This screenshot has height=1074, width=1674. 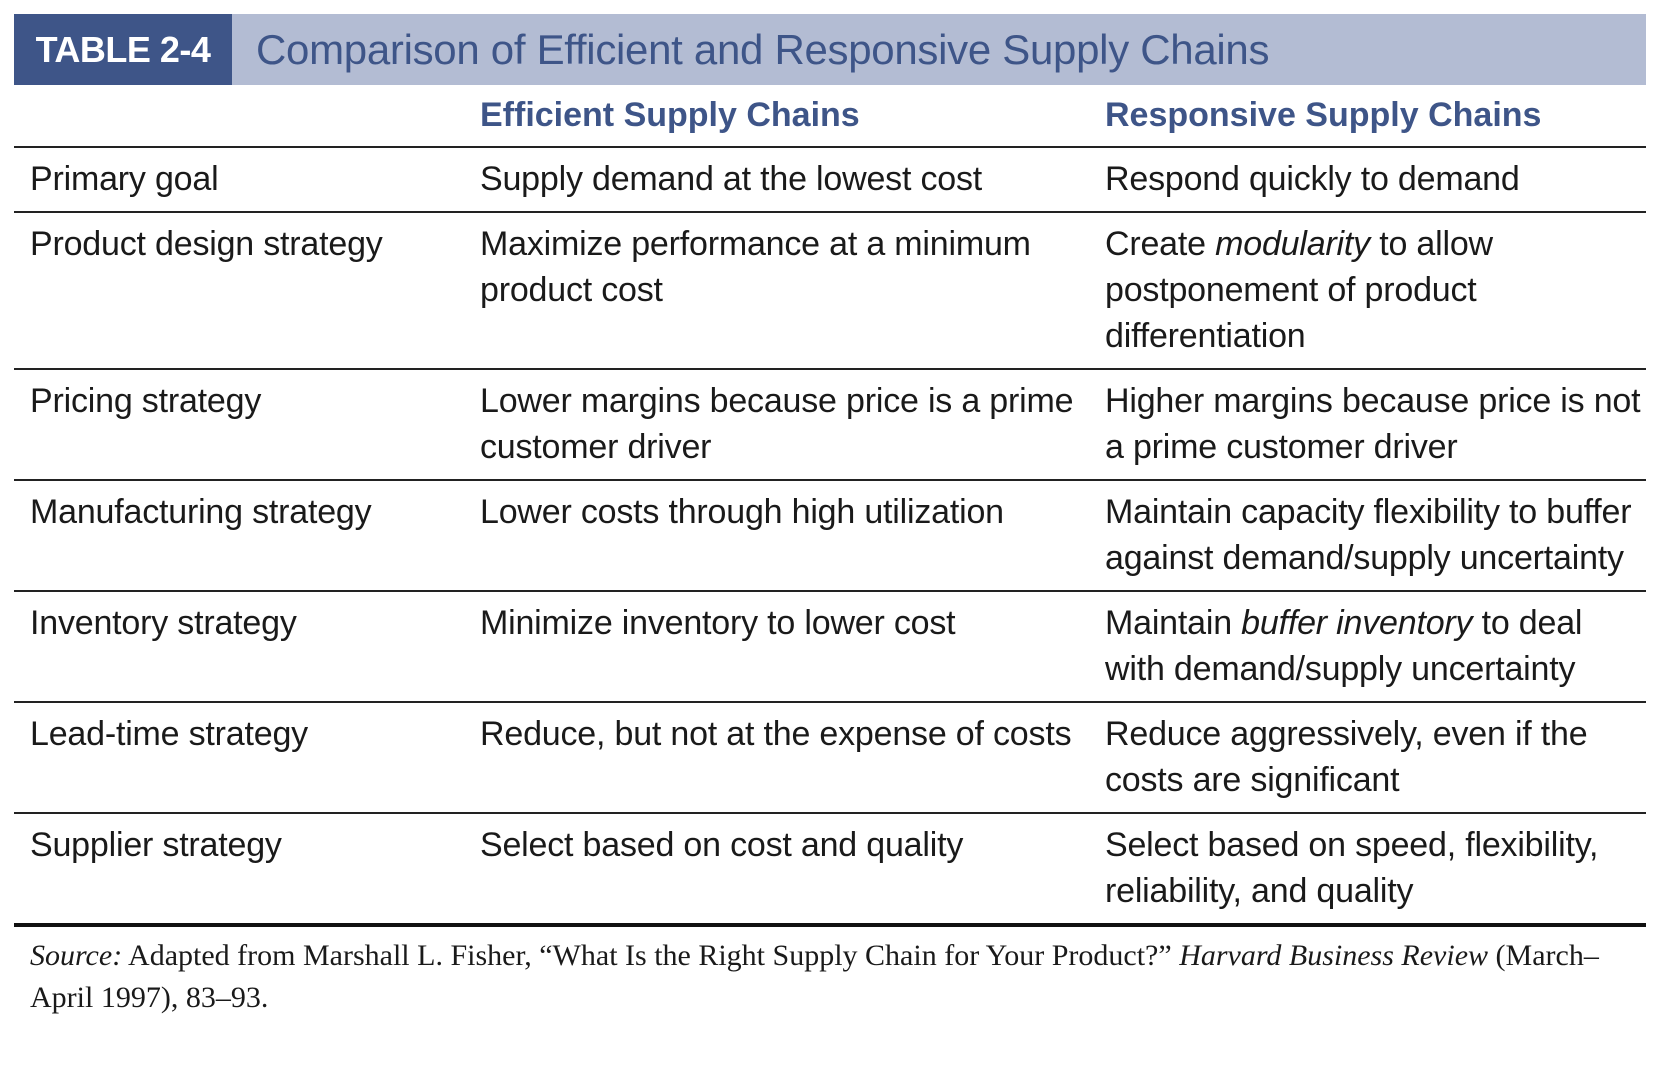 I want to click on efficient-cell: Lower costs through high utilization, so click(x=776, y=536).